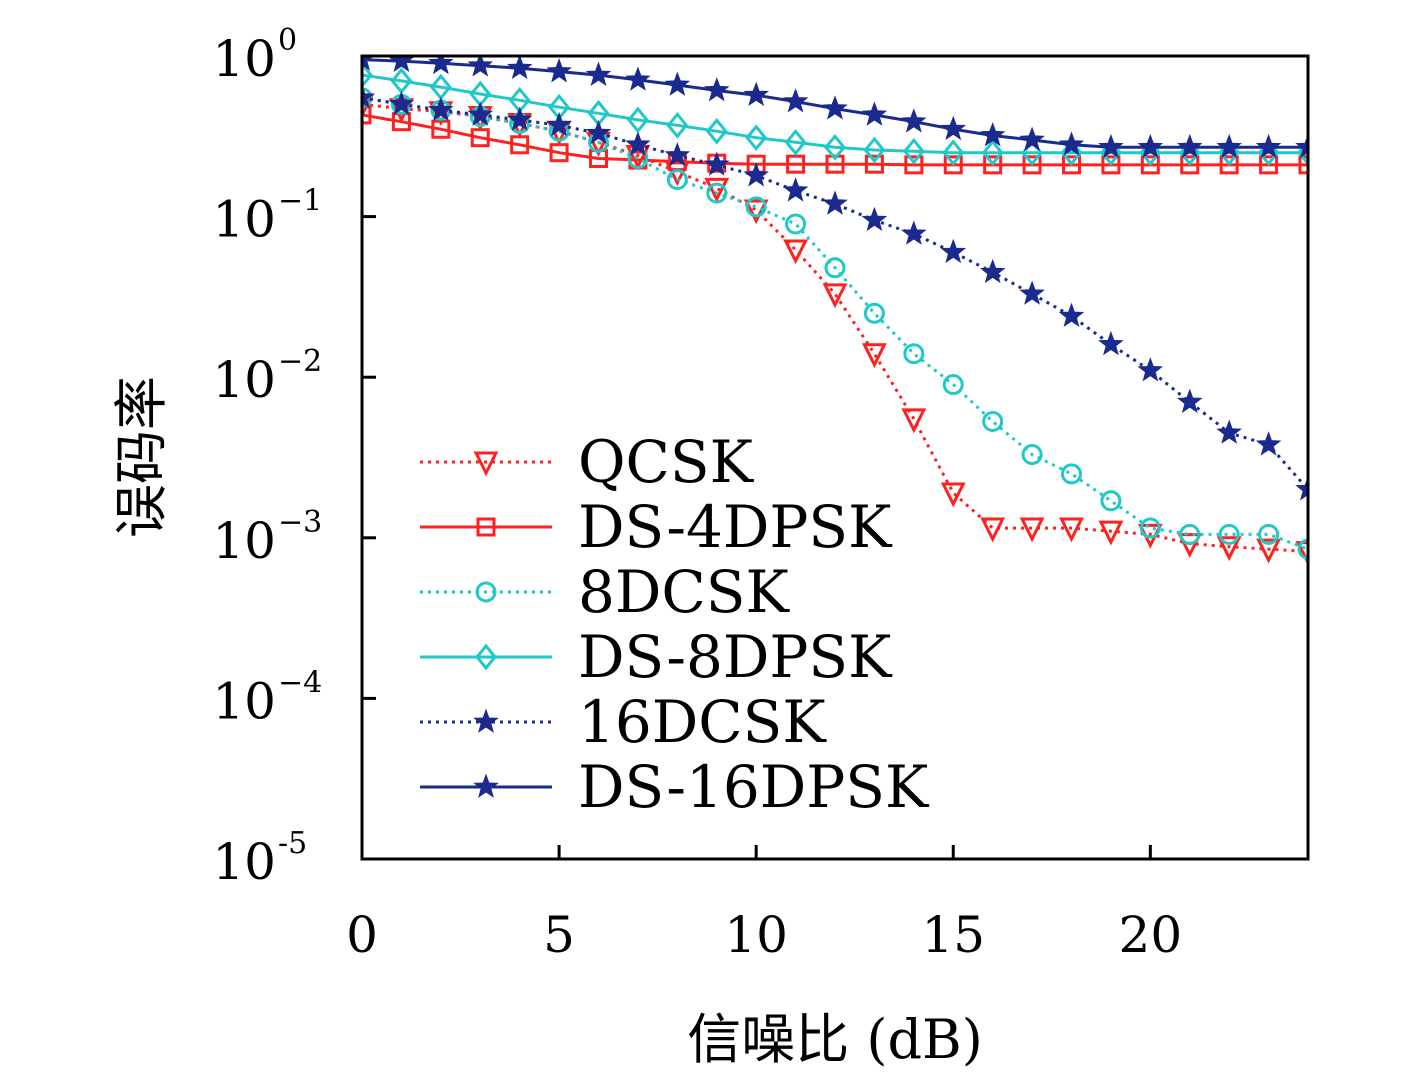  Describe the element at coordinates (300, 682) in the screenshot. I see `y-tick-exponent: −4` at that location.